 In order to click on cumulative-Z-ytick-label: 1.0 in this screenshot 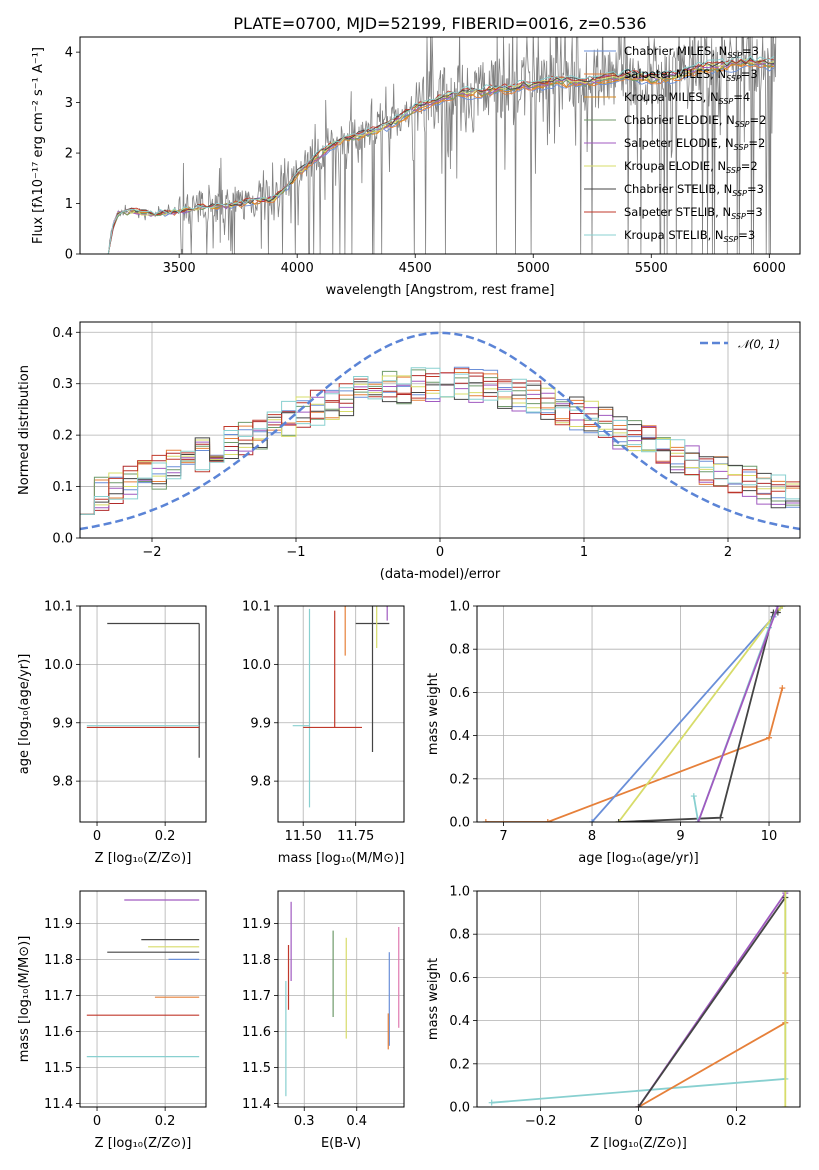, I will do `click(459, 892)`.